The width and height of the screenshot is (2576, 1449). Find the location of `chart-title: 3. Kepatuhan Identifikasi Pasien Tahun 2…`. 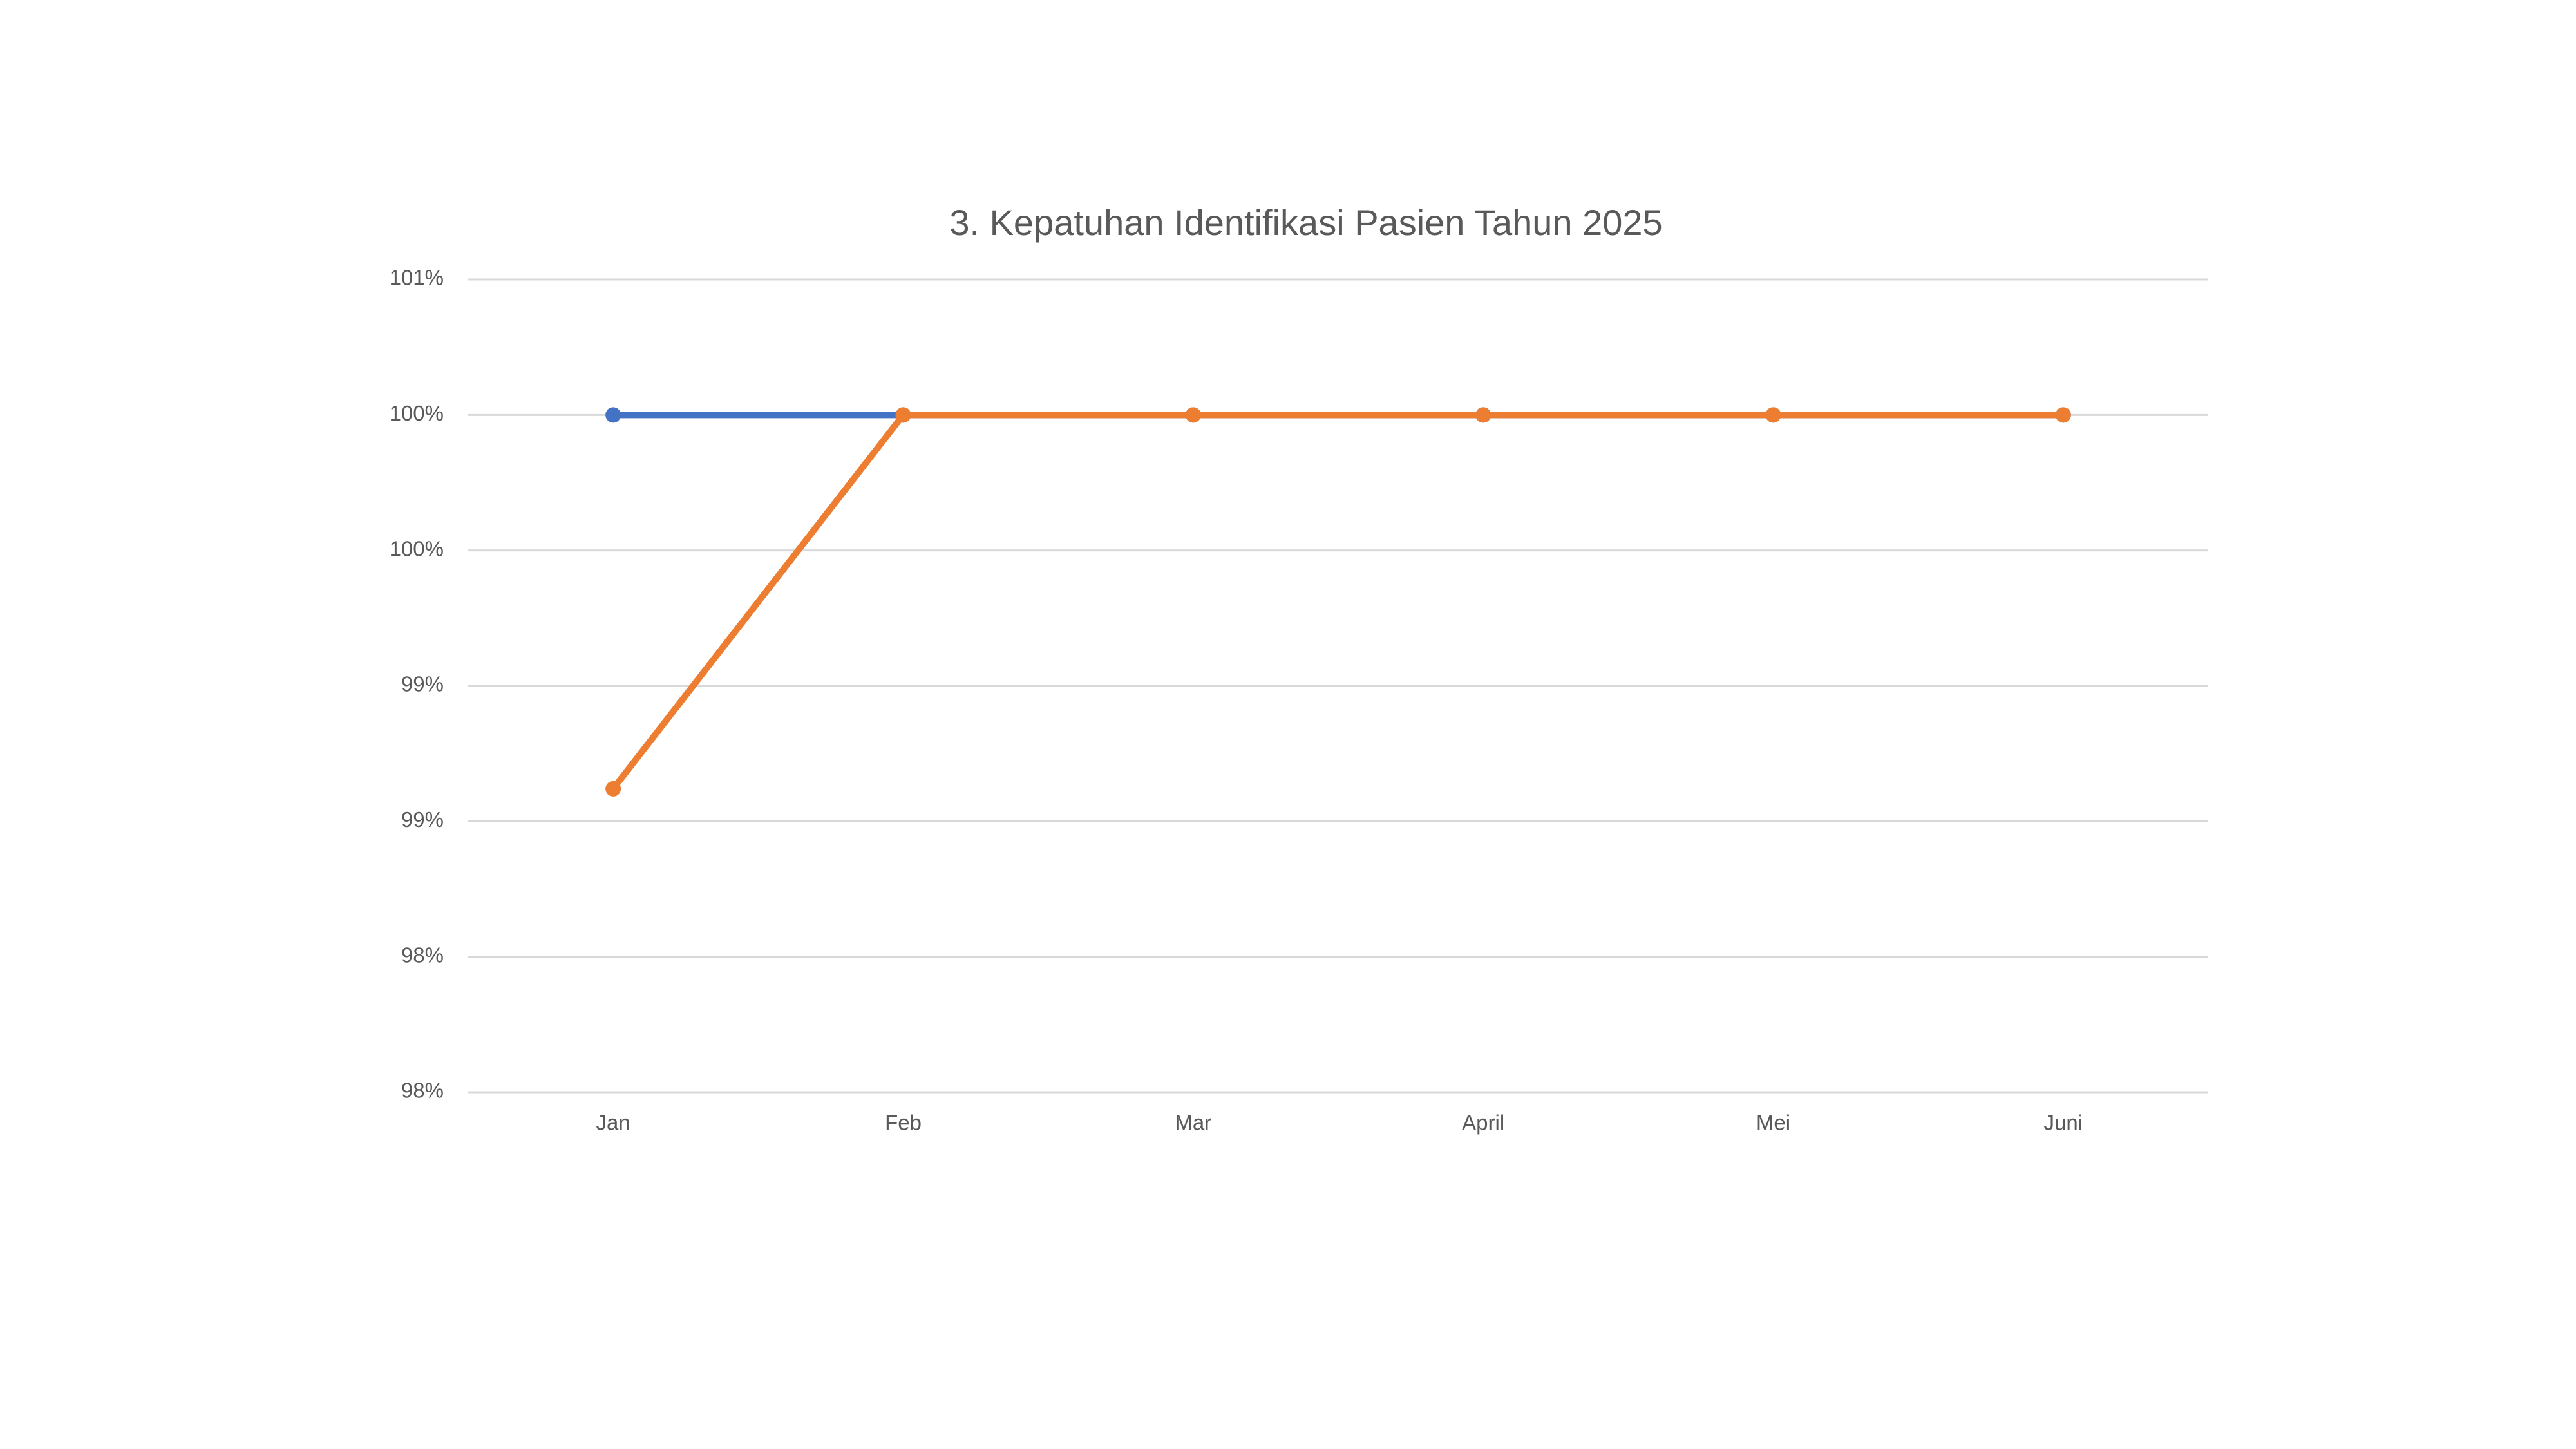

chart-title: 3. Kepatuhan Identifikasi Pasien Tahun 2… is located at coordinates (1305, 223).